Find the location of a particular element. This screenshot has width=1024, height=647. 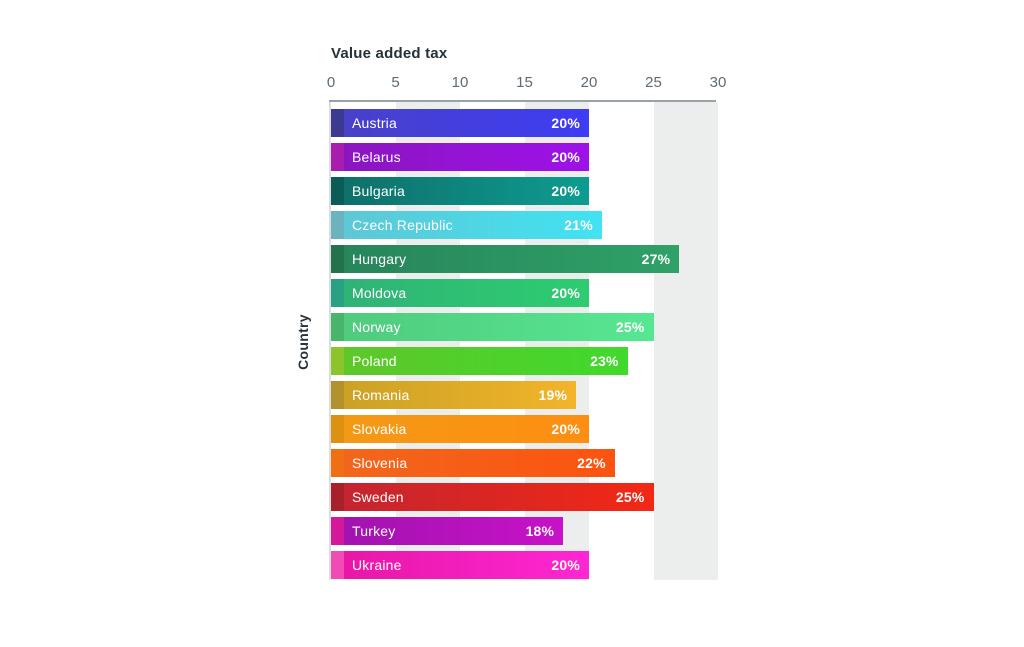

x-tick-label: 20 is located at coordinates (589, 82).